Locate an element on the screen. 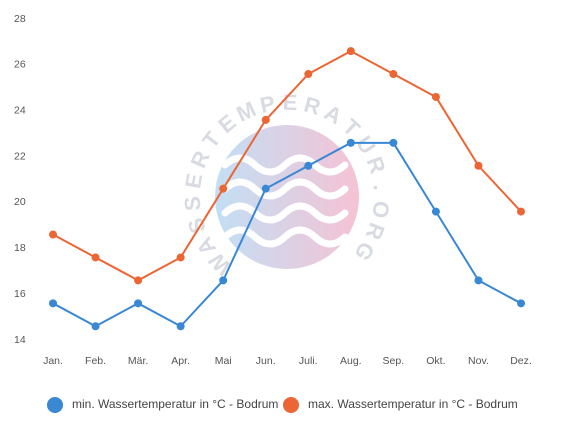 The image size is (565, 422). y-axis: 14 16 18 20 22 24 26 28 is located at coordinates (20, 179).